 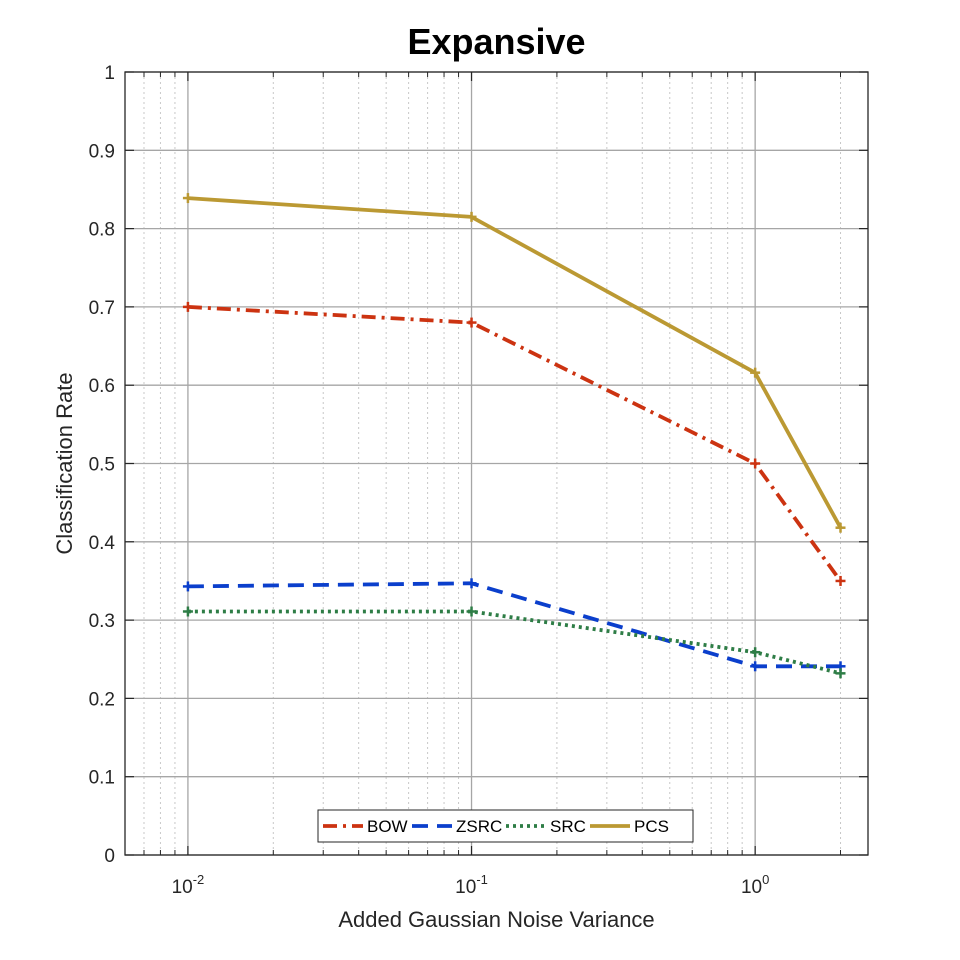 What do you see at coordinates (102, 230) in the screenshot?
I see `y-tick-label: 0.8` at bounding box center [102, 230].